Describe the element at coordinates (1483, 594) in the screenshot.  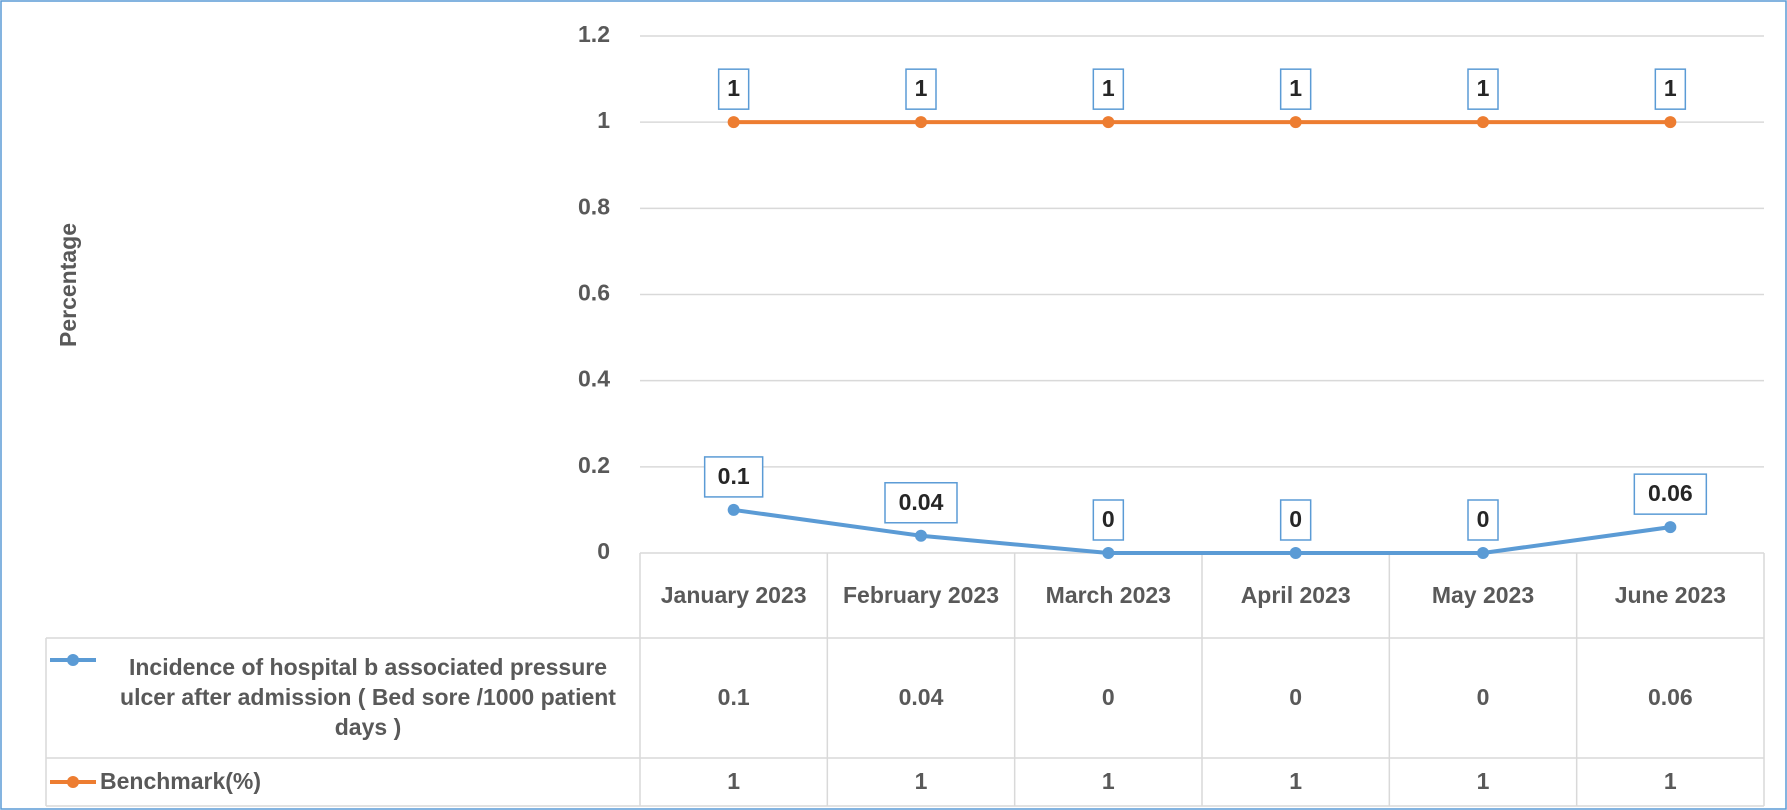
I see `x-tick-label: May 2023` at that location.